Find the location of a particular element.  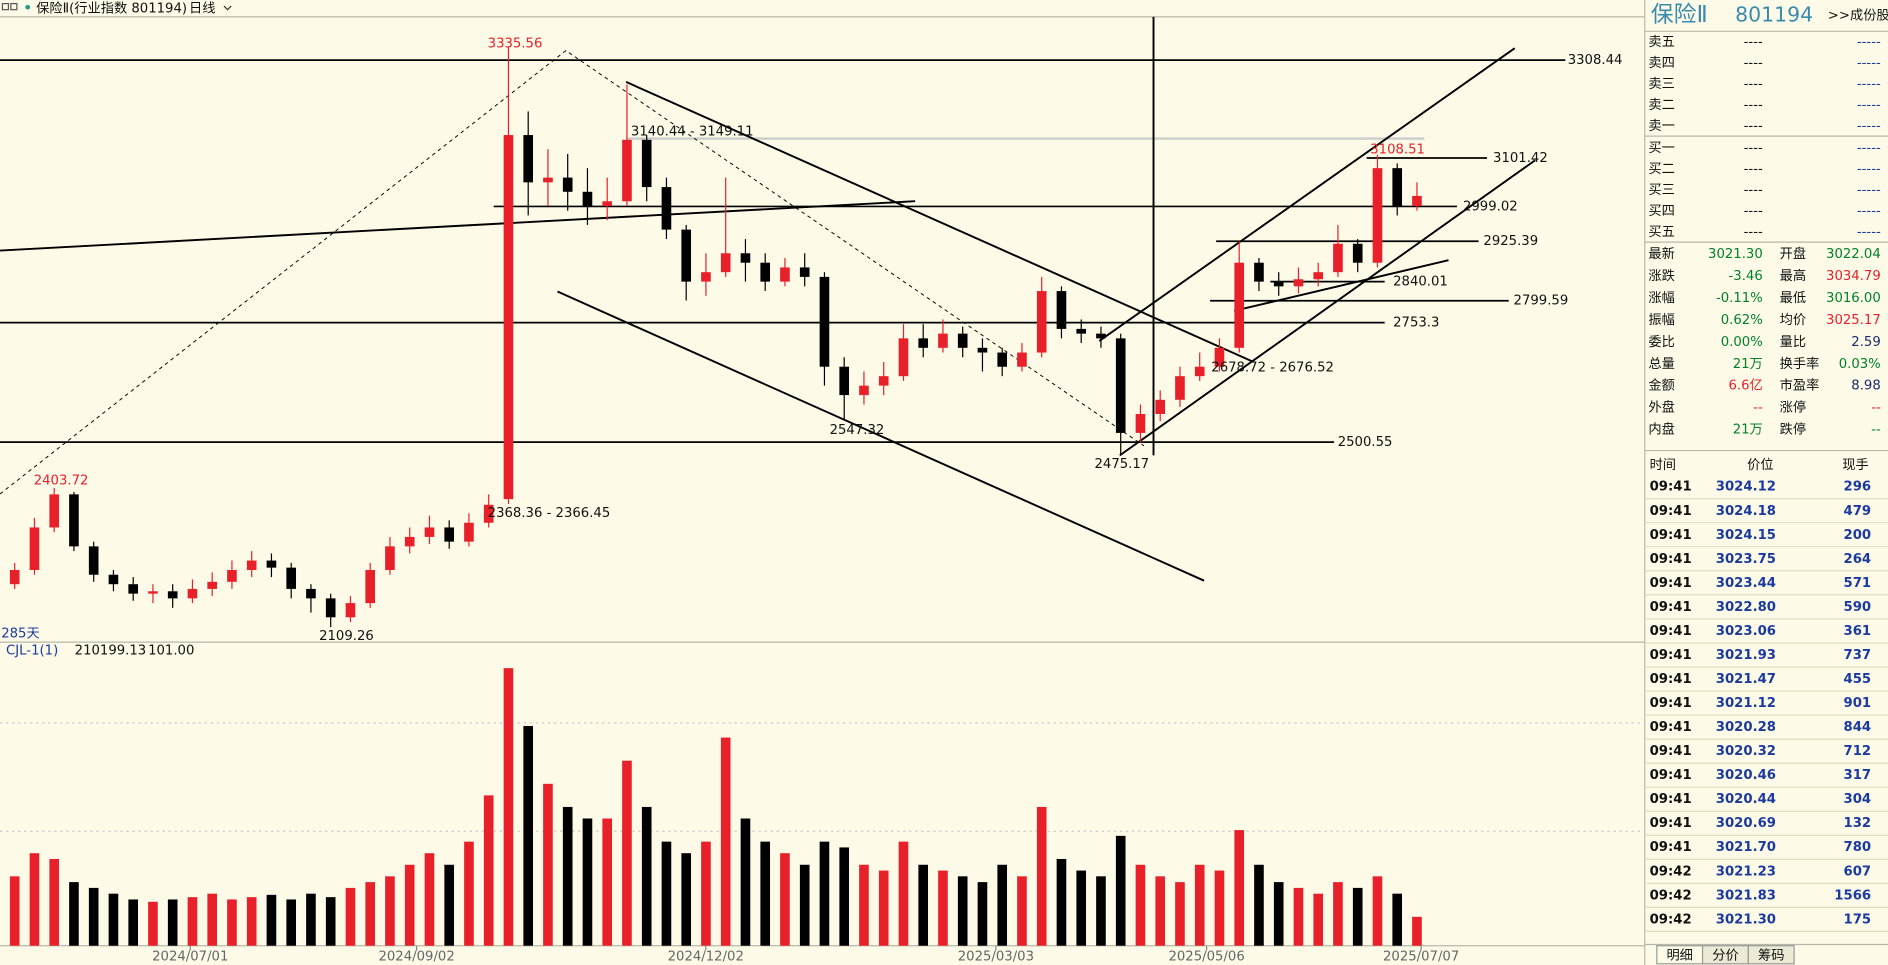

tick-volume: 175 is located at coordinates (1858, 919).